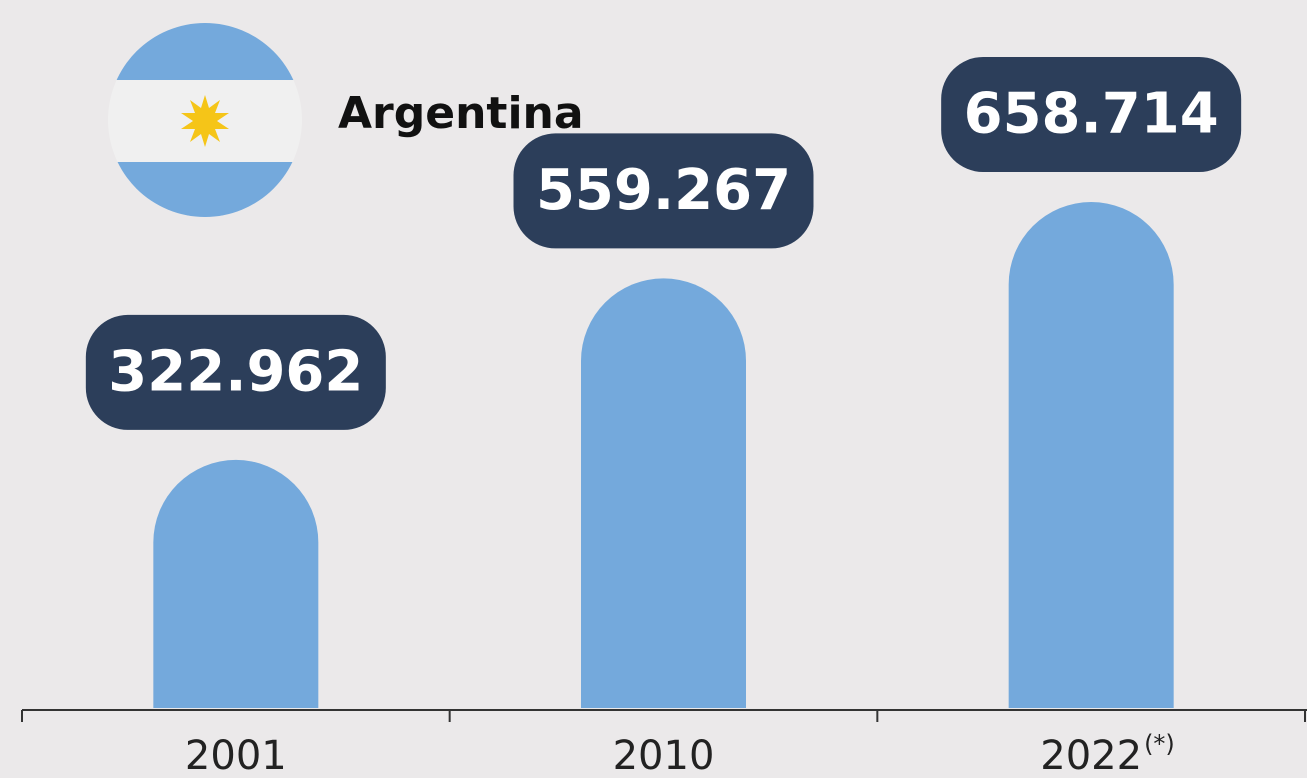 This screenshot has width=1307, height=778. I want to click on x-tick-label: 2022, so click(1091, 755).